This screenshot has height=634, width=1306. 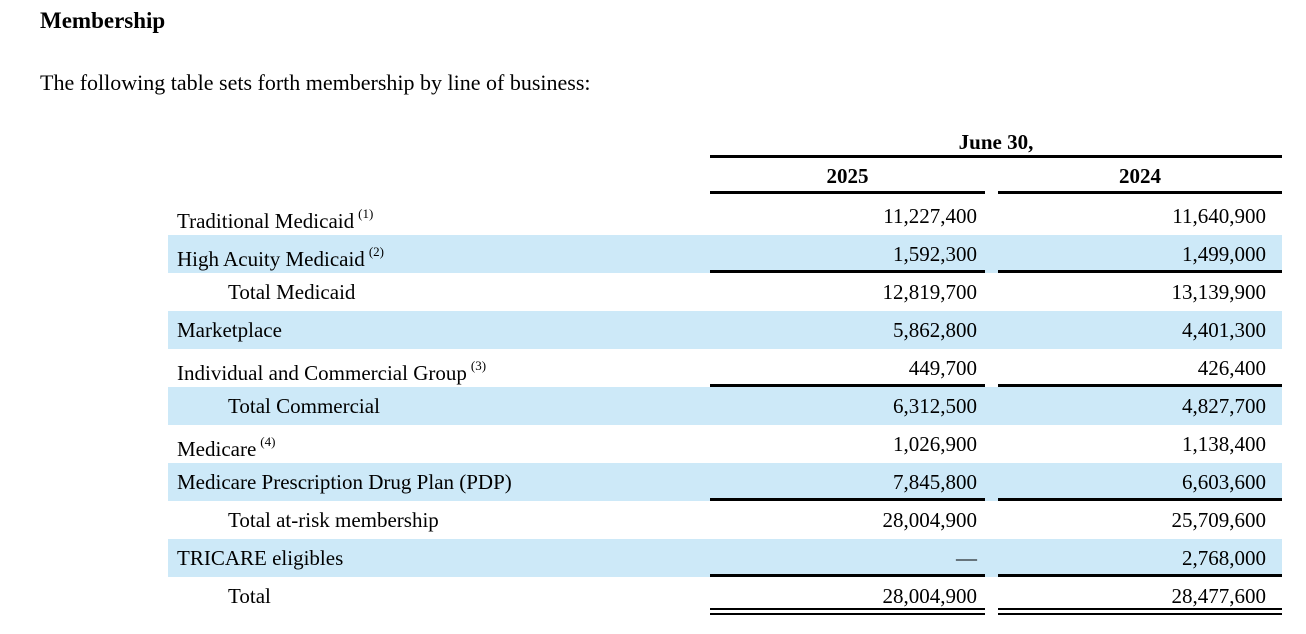 I want to click on value-2024: 28,477,600, so click(x=1140, y=596).